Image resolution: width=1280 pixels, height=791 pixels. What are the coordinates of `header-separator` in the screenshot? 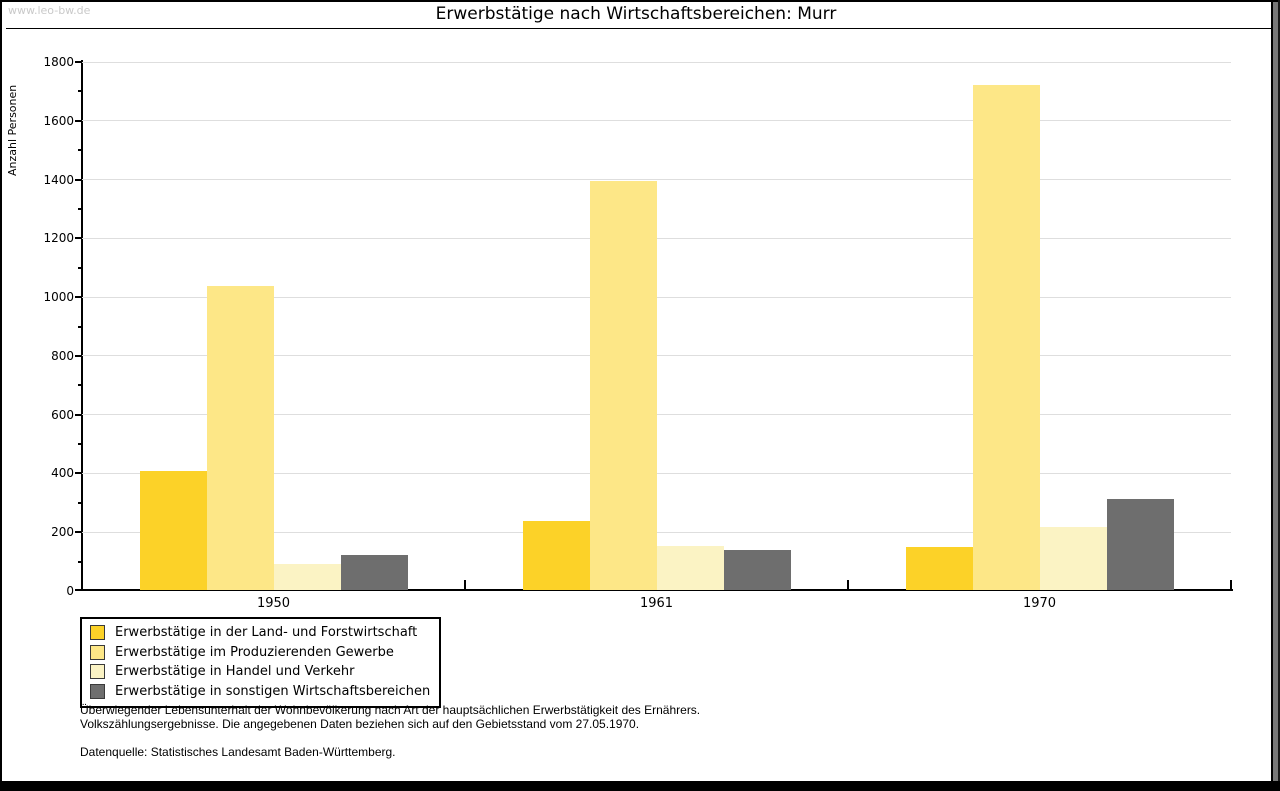 It's located at (638, 28).